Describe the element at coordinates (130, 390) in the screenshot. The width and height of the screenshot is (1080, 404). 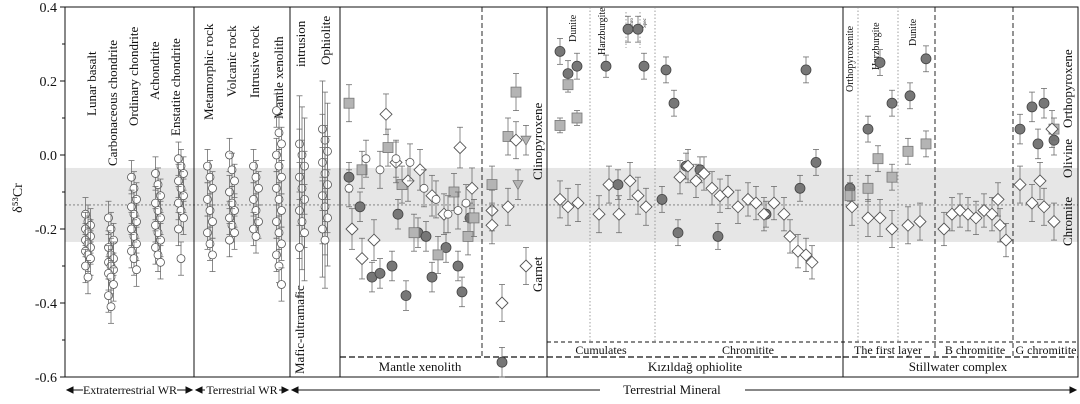
I see `label-extraterrestrial-wr: Extraterrestrial WR` at that location.